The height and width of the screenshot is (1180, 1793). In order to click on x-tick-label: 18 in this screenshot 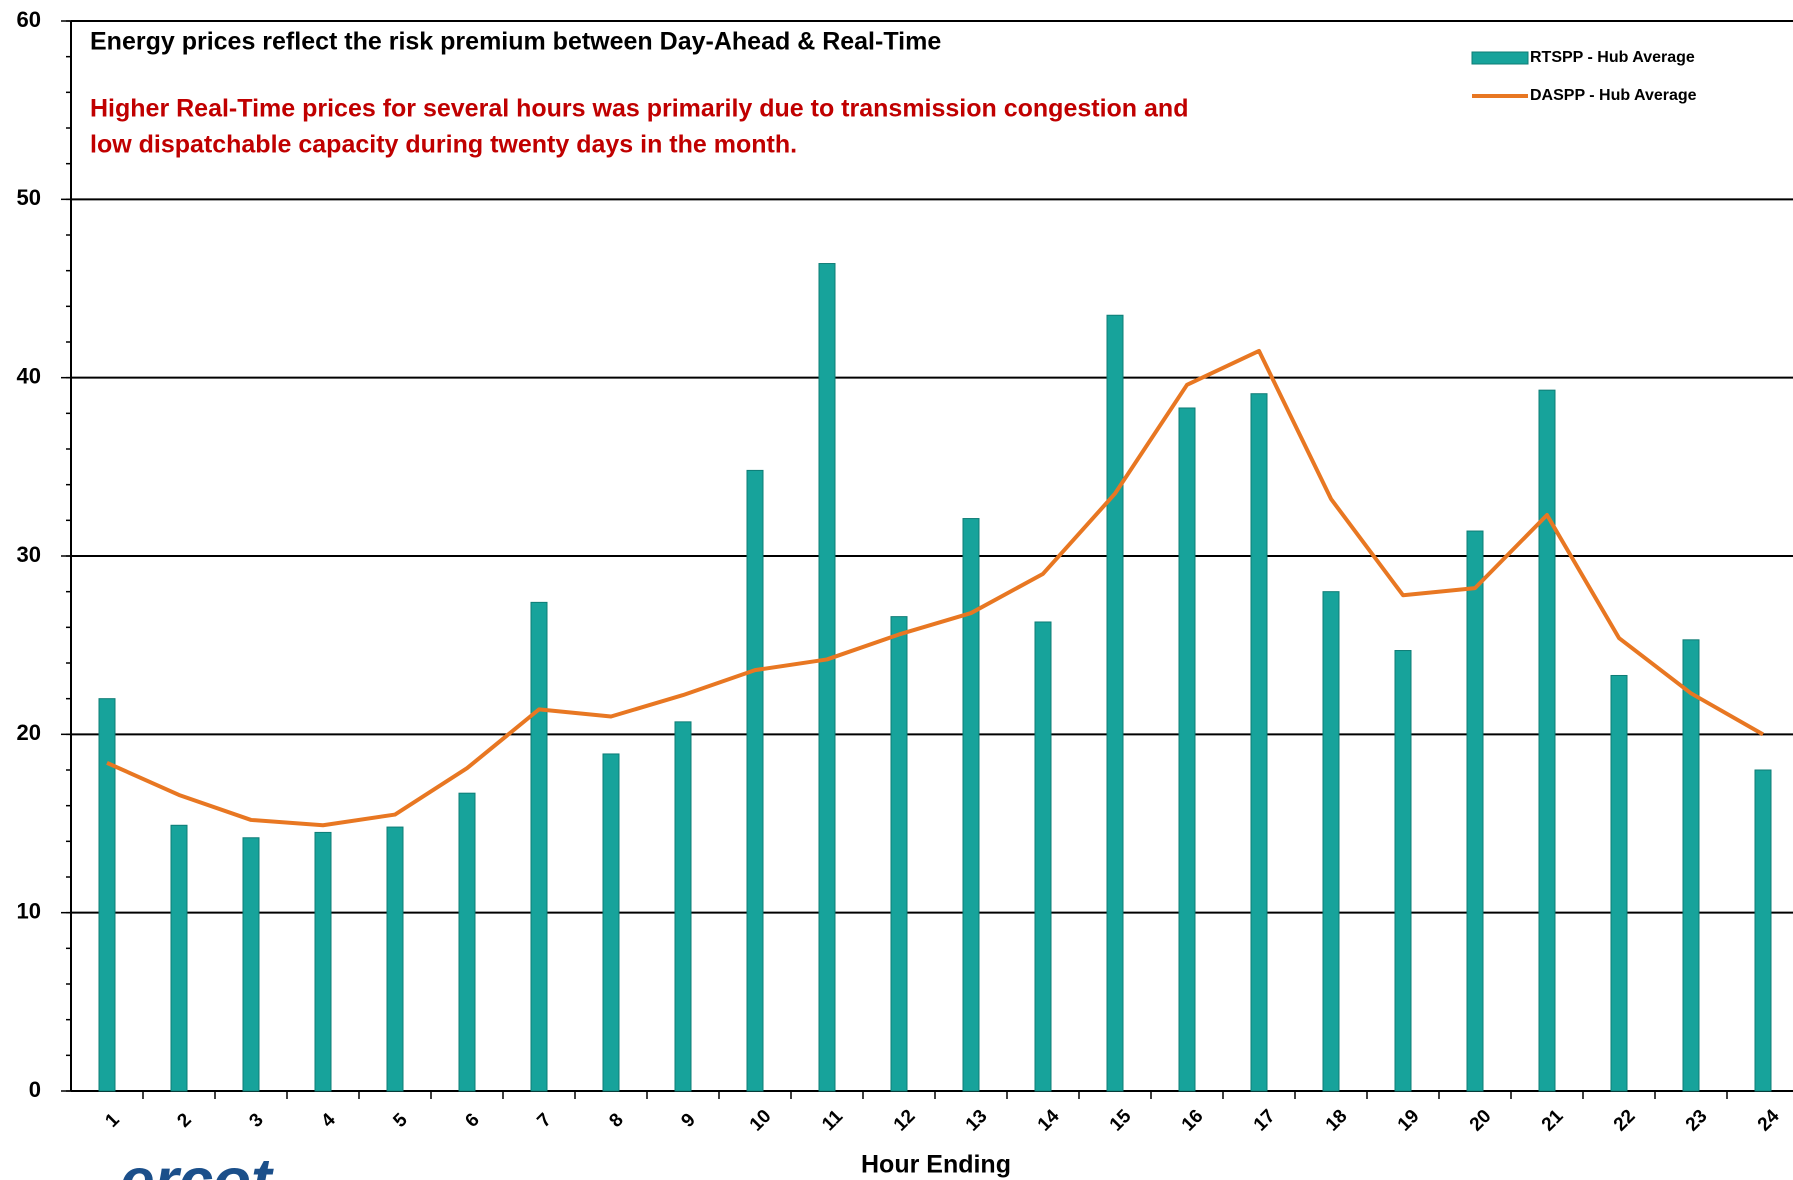, I will do `click(1337, 1121)`.